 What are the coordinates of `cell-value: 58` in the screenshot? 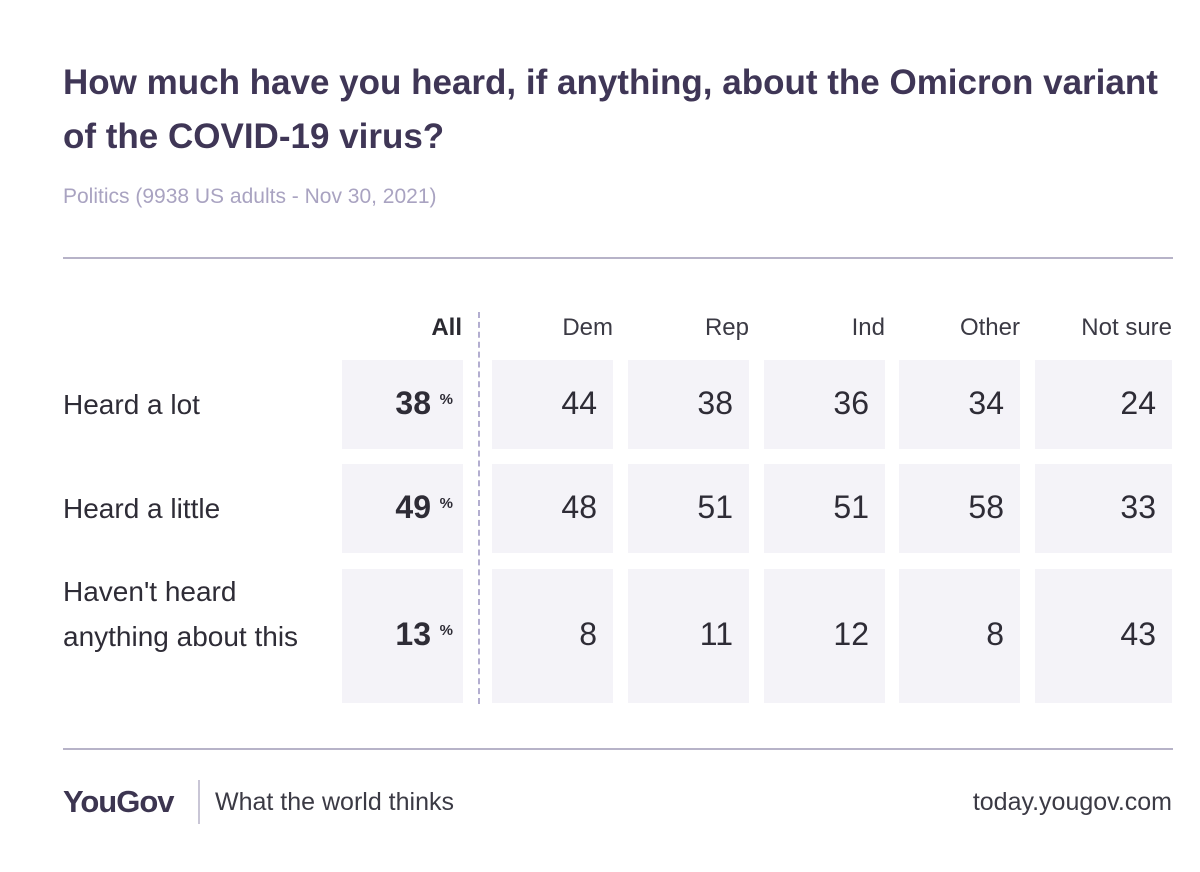 It's located at (986, 506).